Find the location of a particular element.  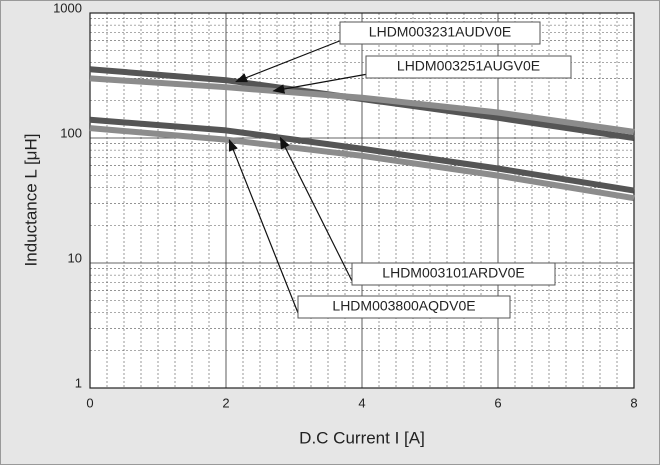

y-tick-label: 1000 is located at coordinates (67, 7).